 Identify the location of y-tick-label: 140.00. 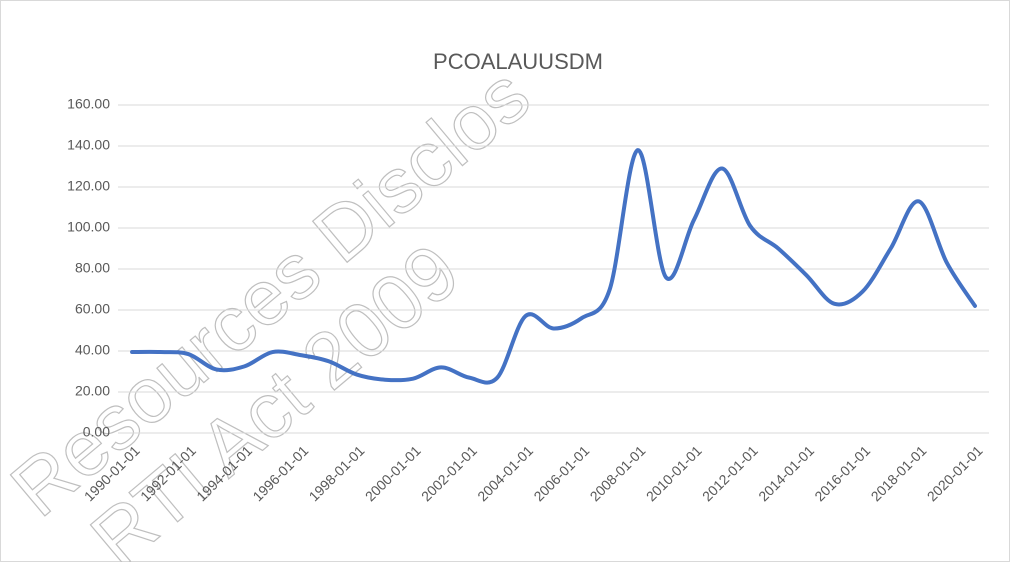
(88, 145).